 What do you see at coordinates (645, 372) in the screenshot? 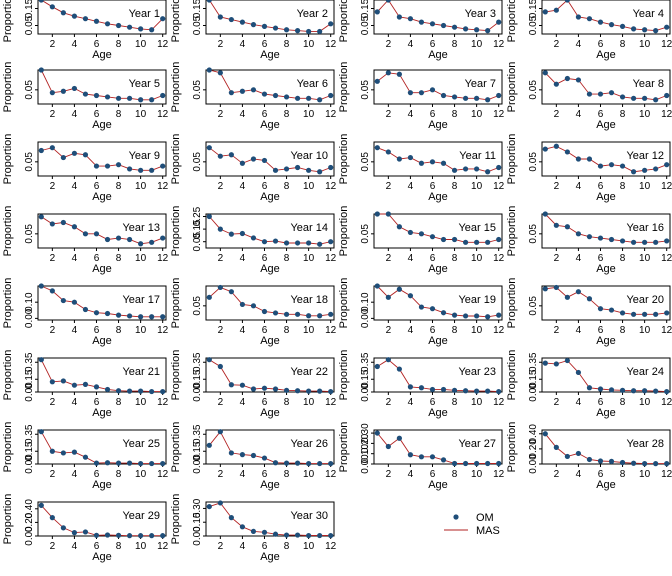
I see `panel-title: Year 24` at bounding box center [645, 372].